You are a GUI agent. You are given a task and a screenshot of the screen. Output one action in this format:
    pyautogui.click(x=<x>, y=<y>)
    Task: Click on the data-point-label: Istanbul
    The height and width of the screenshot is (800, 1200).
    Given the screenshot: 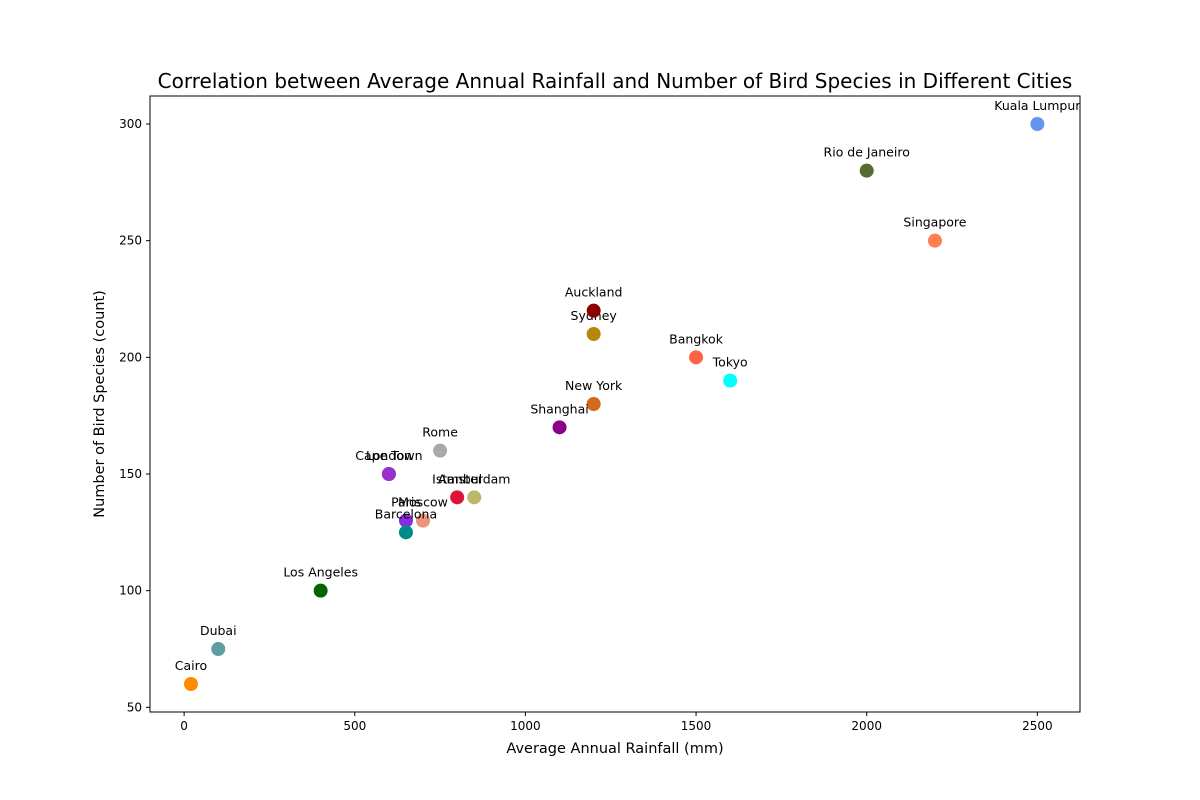 What is the action you would take?
    pyautogui.click(x=457, y=478)
    